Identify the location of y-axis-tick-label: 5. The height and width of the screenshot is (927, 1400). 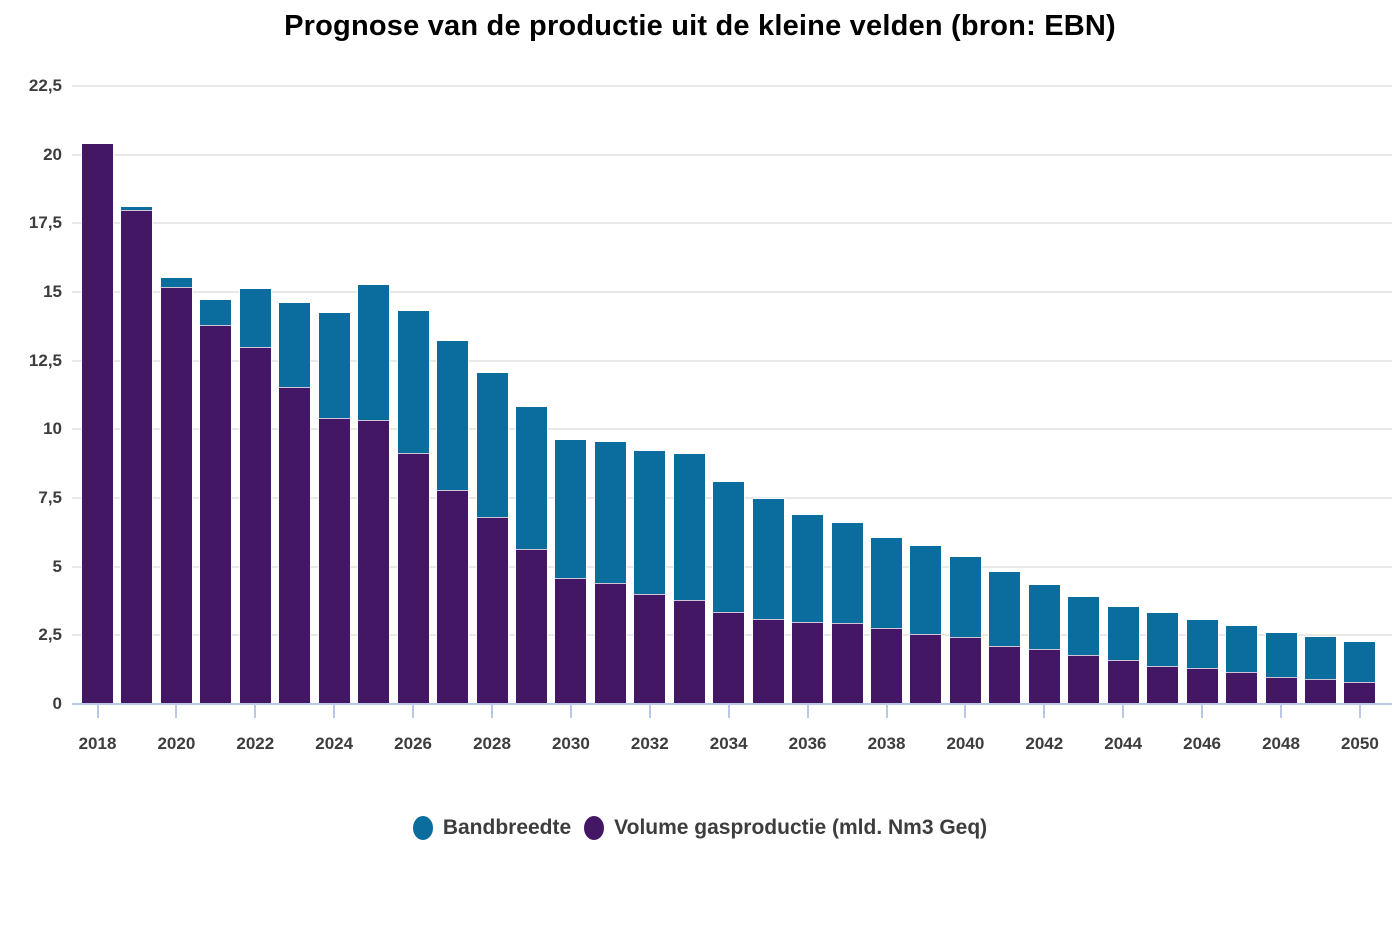
(57, 566).